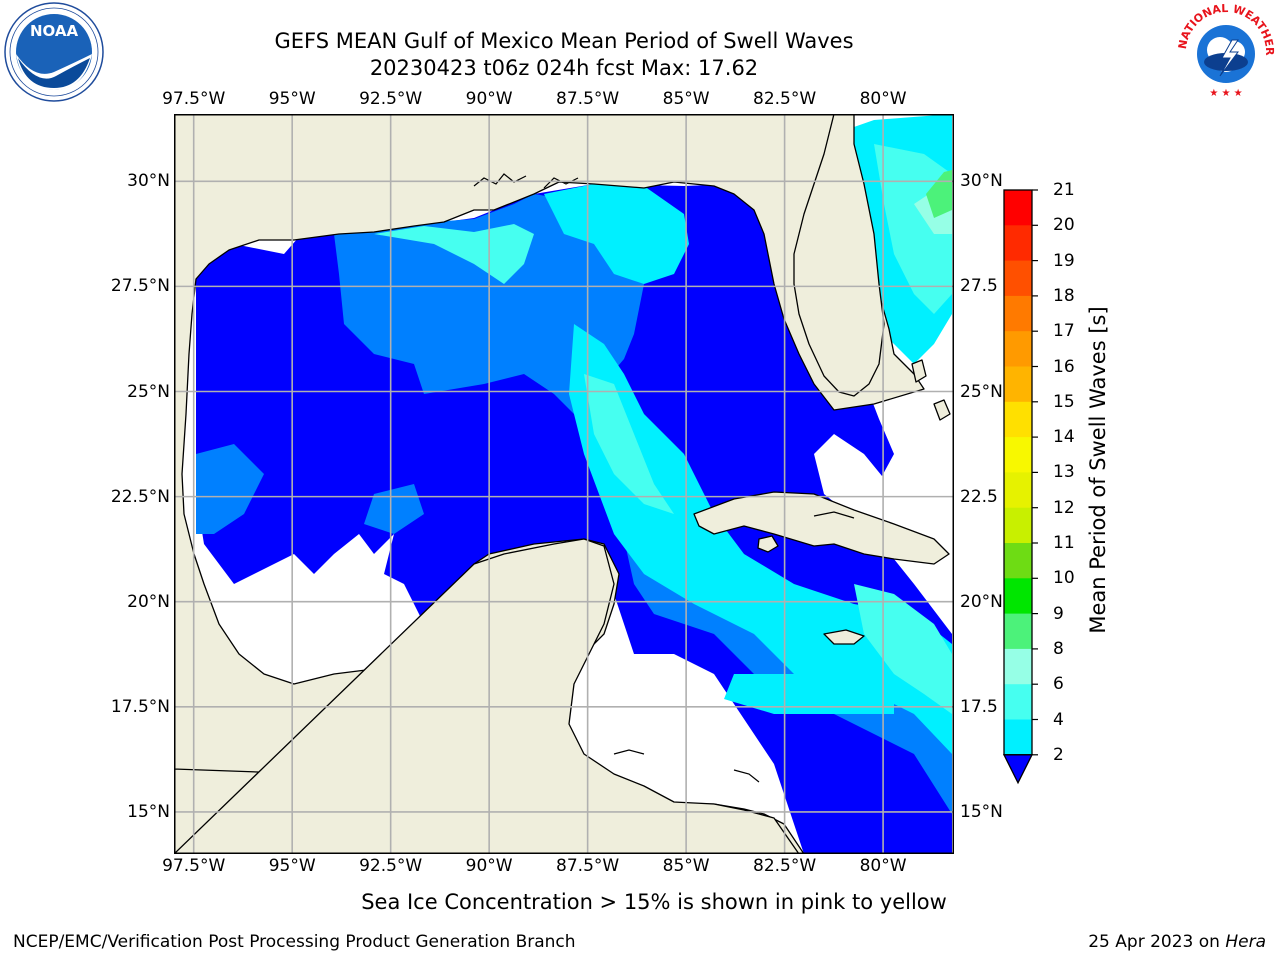  What do you see at coordinates (979, 706) in the screenshot?
I see `lat-tick-label: 17.5` at bounding box center [979, 706].